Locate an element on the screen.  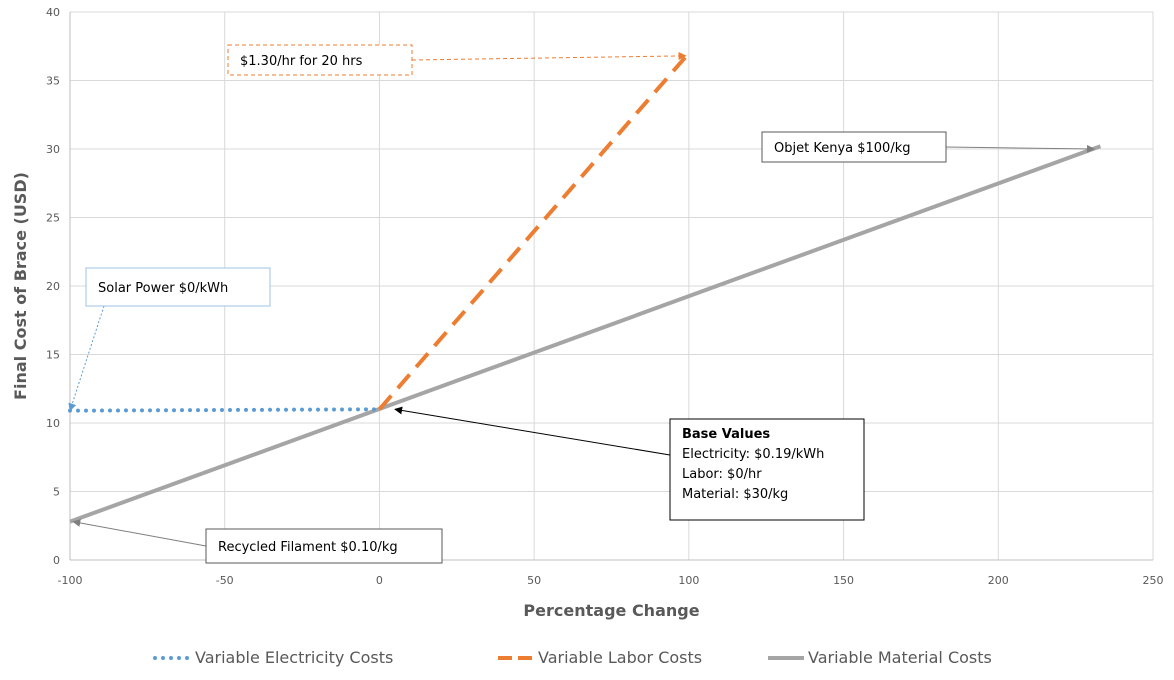
x-tick-label: 50 is located at coordinates (534, 580).